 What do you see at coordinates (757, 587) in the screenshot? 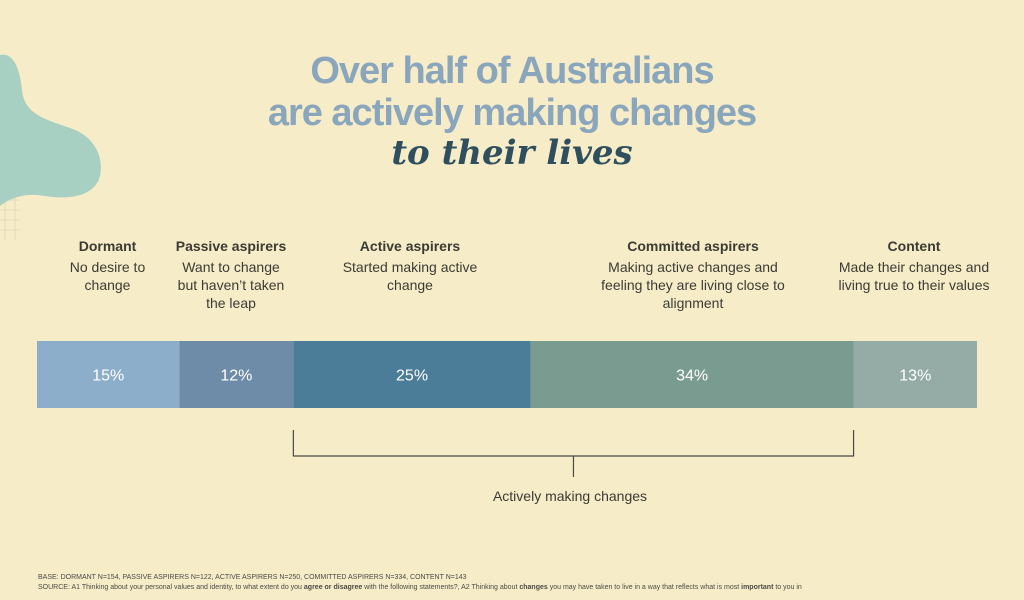
I see `footnote-source-bold: important` at bounding box center [757, 587].